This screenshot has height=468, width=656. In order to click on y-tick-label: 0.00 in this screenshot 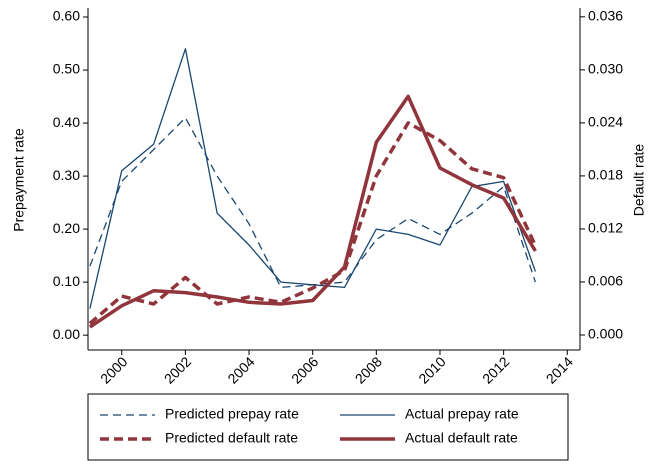, I will do `click(66, 334)`.